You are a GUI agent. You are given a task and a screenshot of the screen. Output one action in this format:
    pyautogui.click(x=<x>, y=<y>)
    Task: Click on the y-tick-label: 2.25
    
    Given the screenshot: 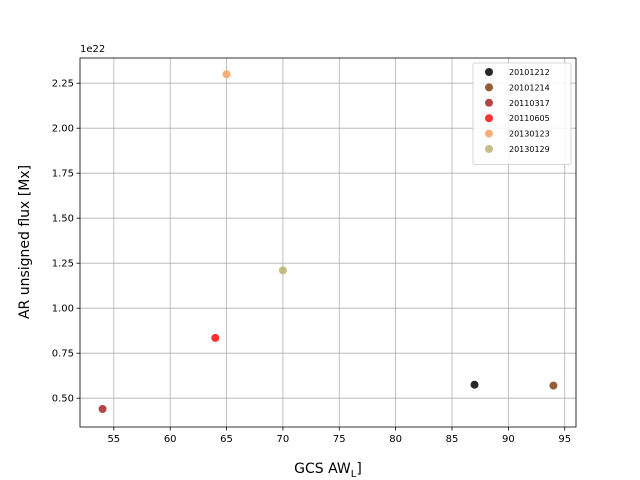 What is the action you would take?
    pyautogui.click(x=63, y=84)
    